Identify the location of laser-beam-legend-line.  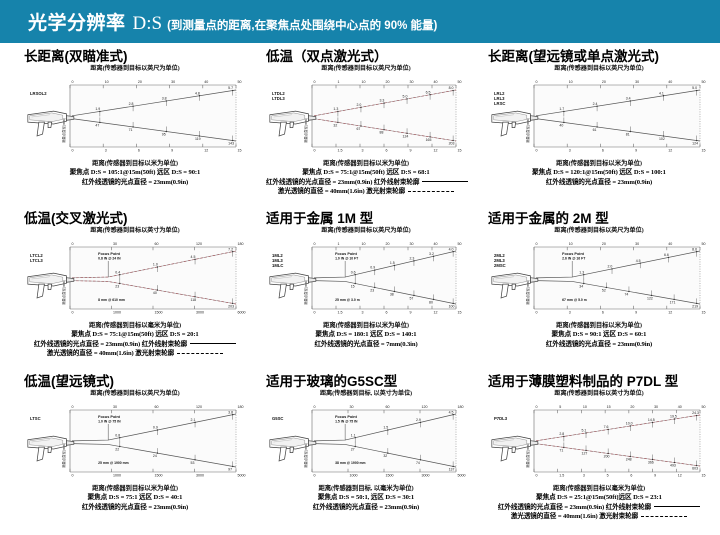
(200, 353).